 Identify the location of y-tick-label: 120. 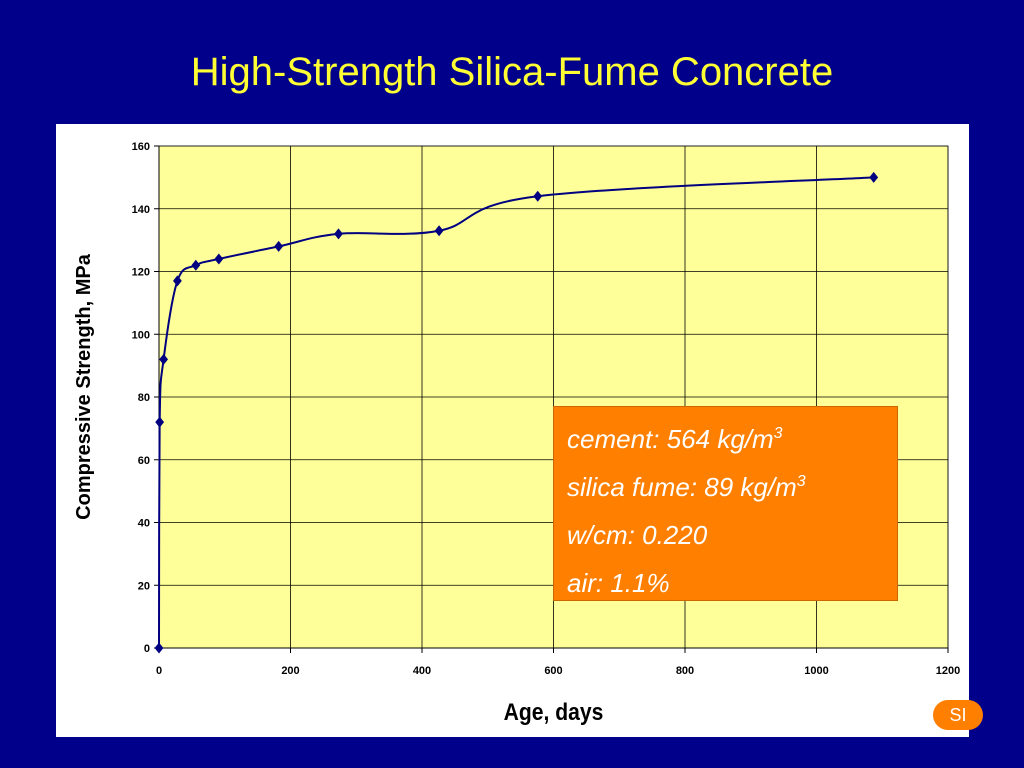
(141, 273).